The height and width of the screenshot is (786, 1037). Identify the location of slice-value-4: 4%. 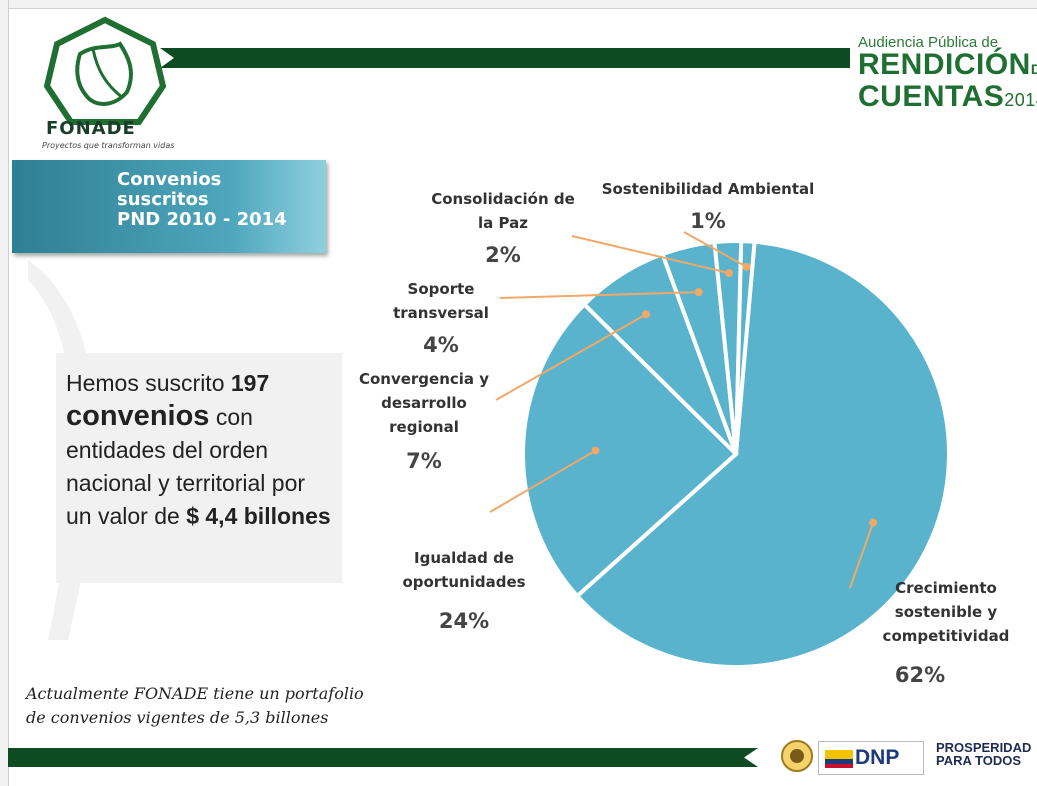
(441, 345).